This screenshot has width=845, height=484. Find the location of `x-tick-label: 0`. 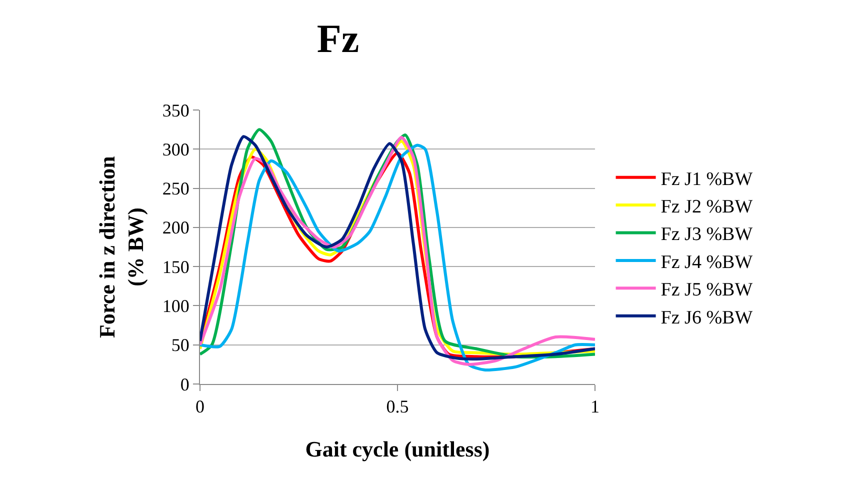

x-tick-label: 0 is located at coordinates (200, 406).